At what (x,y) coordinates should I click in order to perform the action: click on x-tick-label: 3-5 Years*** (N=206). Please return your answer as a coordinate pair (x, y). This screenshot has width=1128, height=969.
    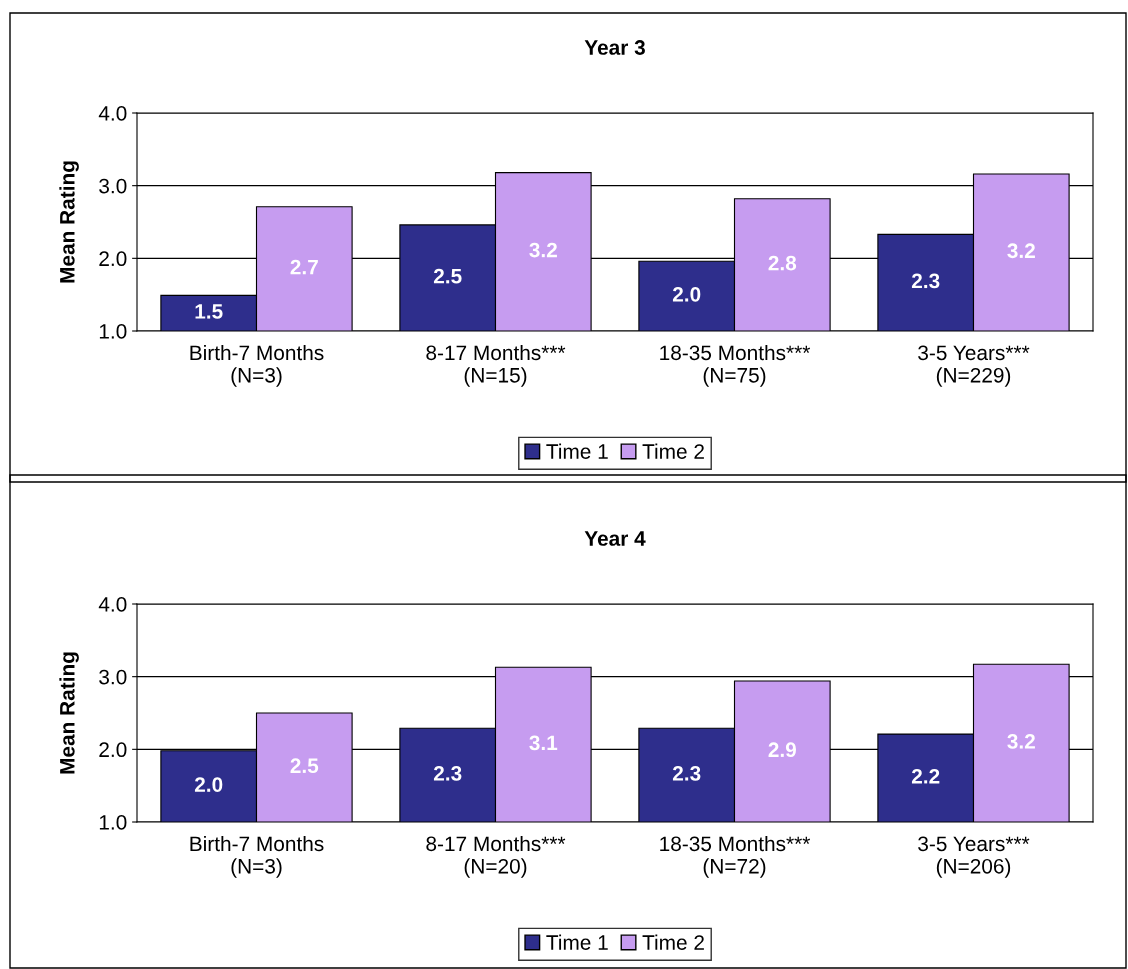
    Looking at the image, I should click on (974, 857).